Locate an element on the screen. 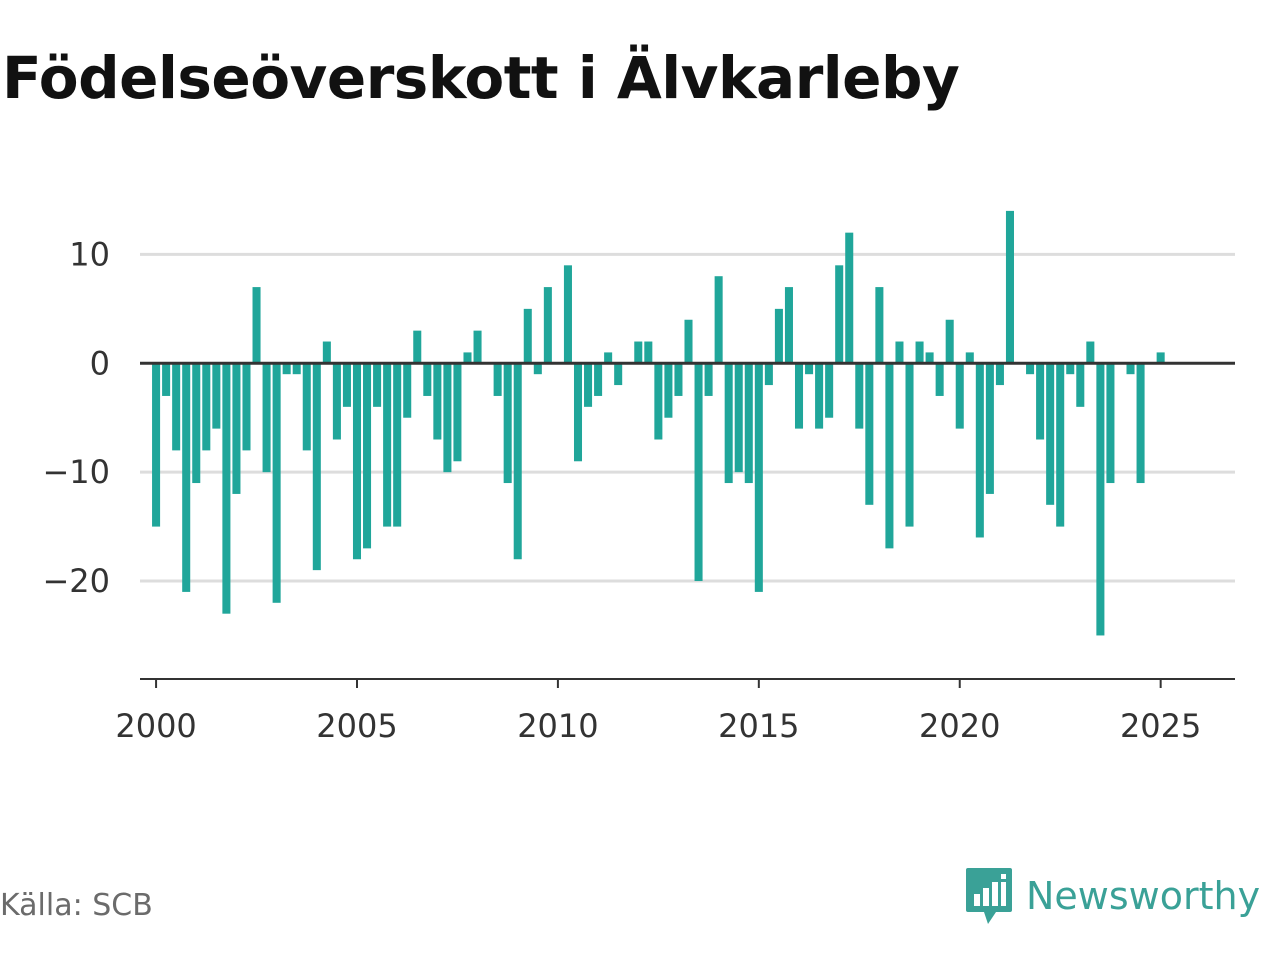  y-tick-label: 0 is located at coordinates (100, 363).